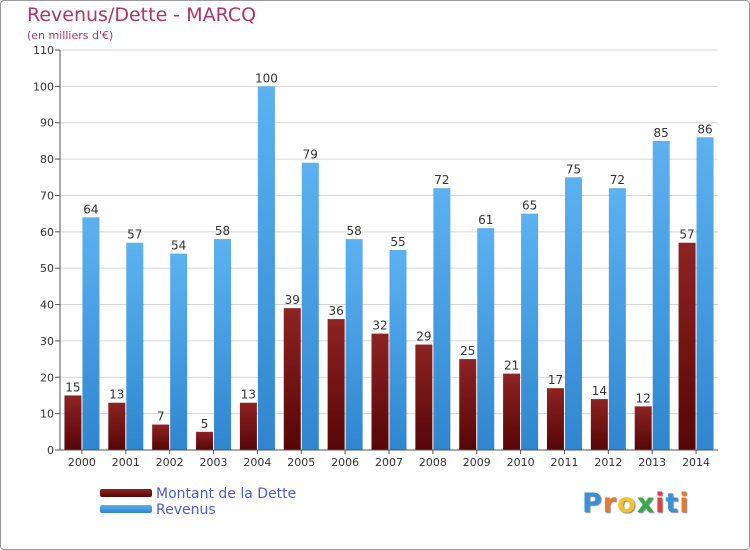  Describe the element at coordinates (301, 462) in the screenshot. I see `x-tick-label: 2005` at that location.